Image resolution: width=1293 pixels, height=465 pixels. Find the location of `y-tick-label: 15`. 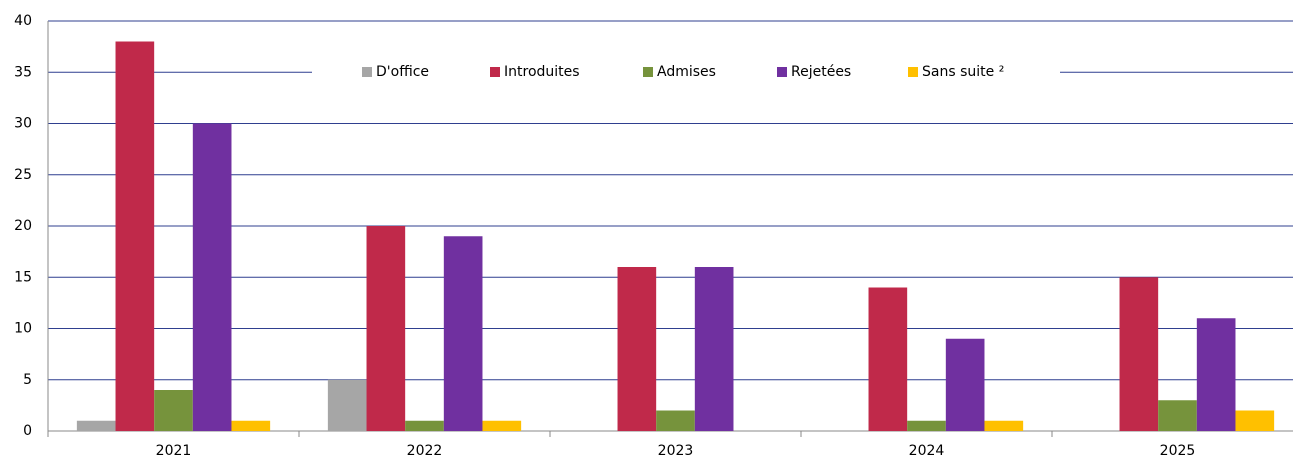

y-tick-label: 15 is located at coordinates (23, 277).